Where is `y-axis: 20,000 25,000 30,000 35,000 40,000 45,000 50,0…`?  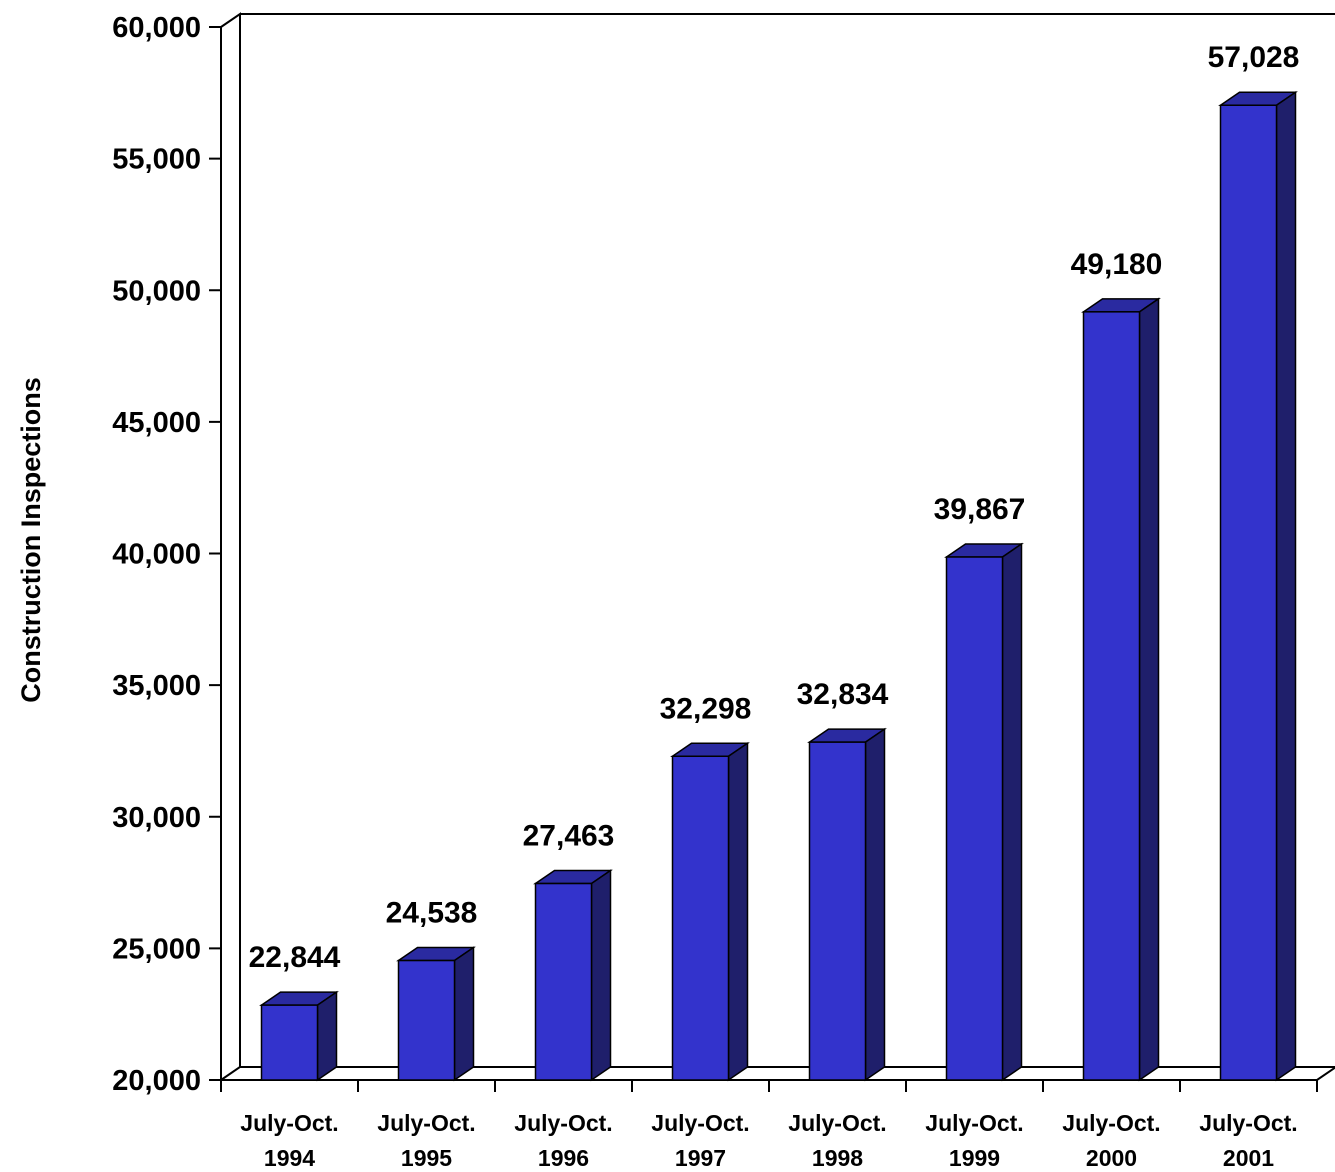
y-axis: 20,000 25,000 30,000 35,000 40,000 45,000 50,0… is located at coordinates (167, 554).